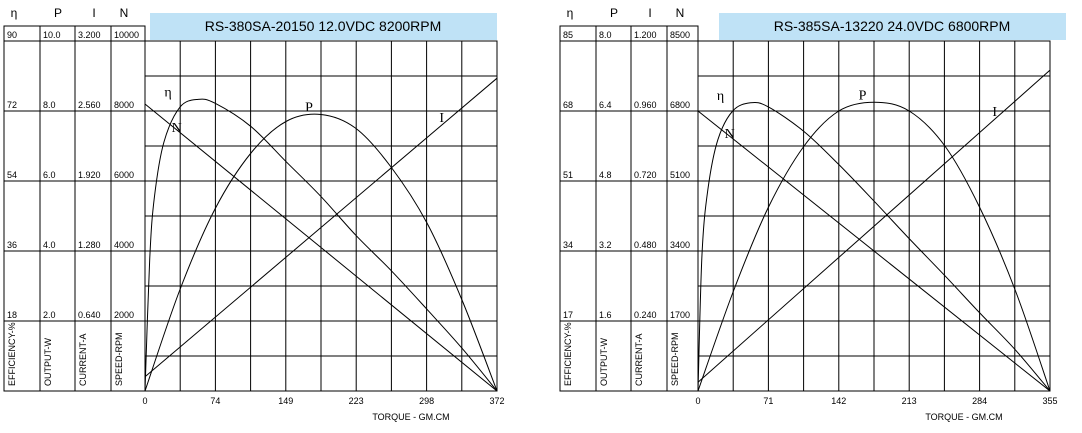 This screenshot has width=1082, height=433. I want to click on axis-tick-efficiency: 85, so click(568, 35).